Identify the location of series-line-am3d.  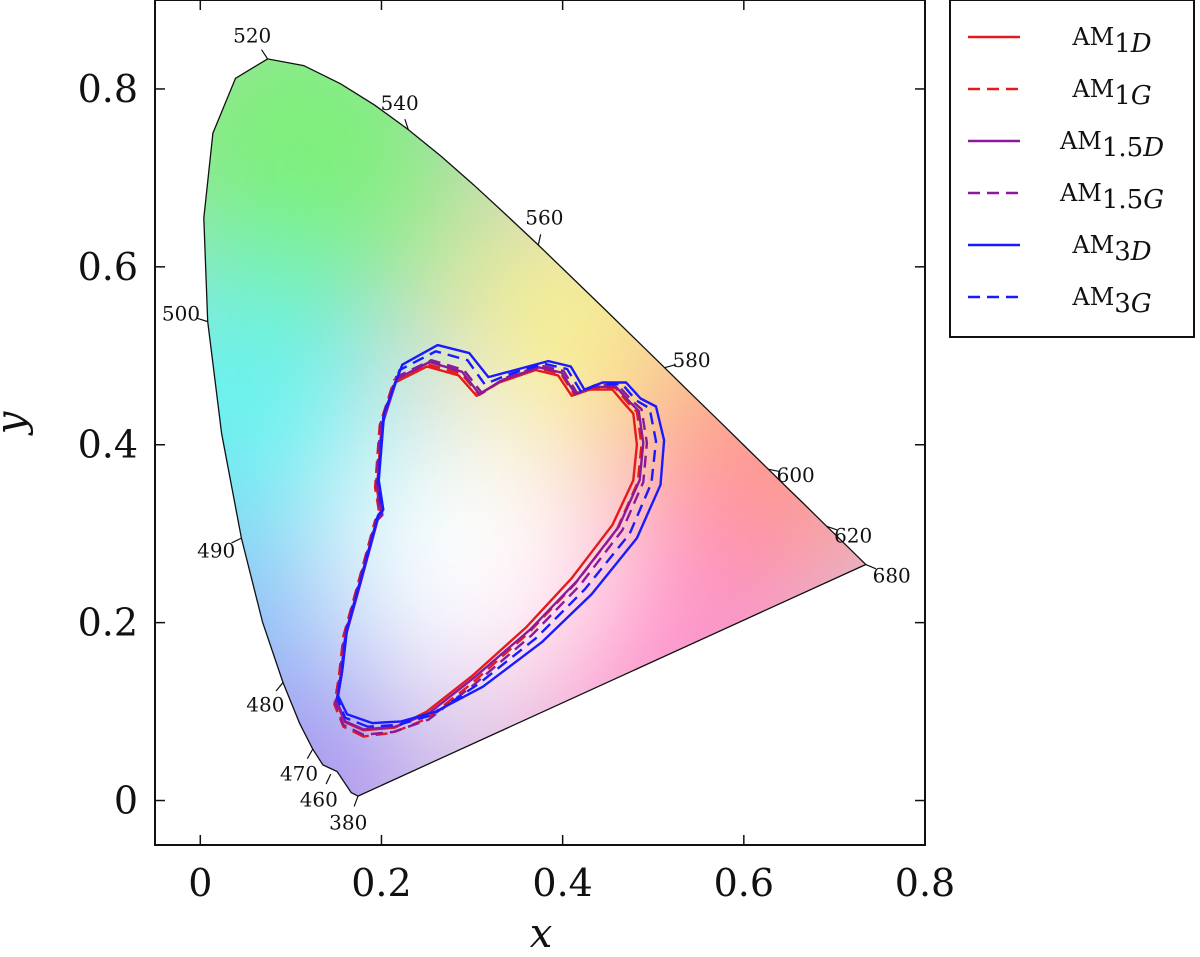
(501, 534).